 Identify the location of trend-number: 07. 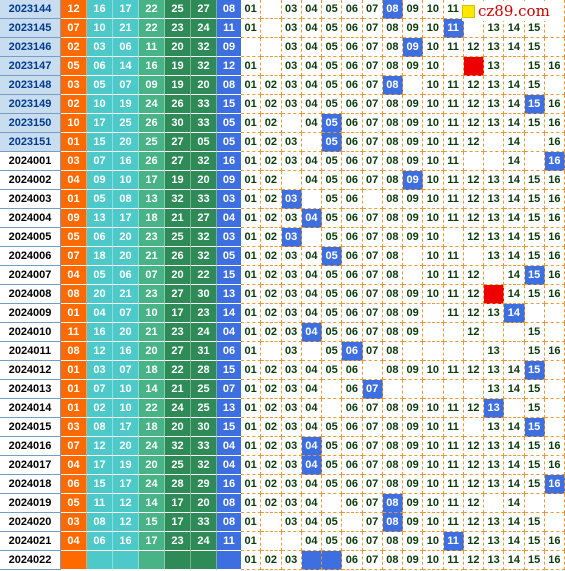
(372, 9).